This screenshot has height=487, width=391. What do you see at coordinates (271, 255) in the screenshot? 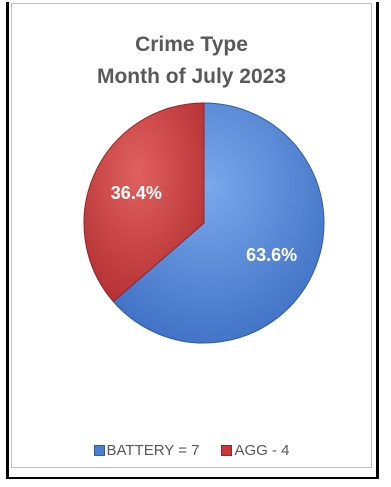
I see `pie-label-battery: 63.6%` at bounding box center [271, 255].